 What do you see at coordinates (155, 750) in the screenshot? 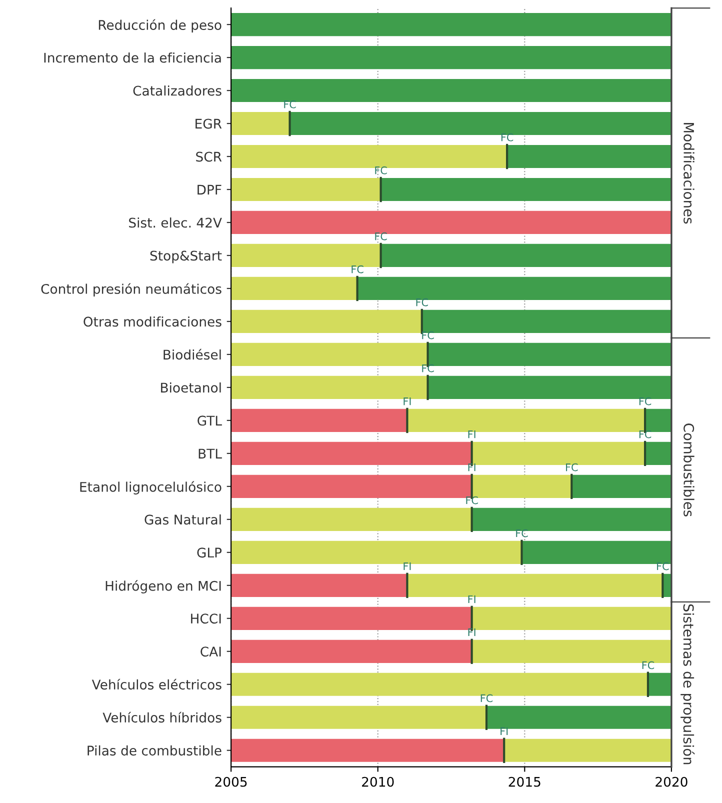
I see `y-tick-label: Pilas de combustible` at bounding box center [155, 750].